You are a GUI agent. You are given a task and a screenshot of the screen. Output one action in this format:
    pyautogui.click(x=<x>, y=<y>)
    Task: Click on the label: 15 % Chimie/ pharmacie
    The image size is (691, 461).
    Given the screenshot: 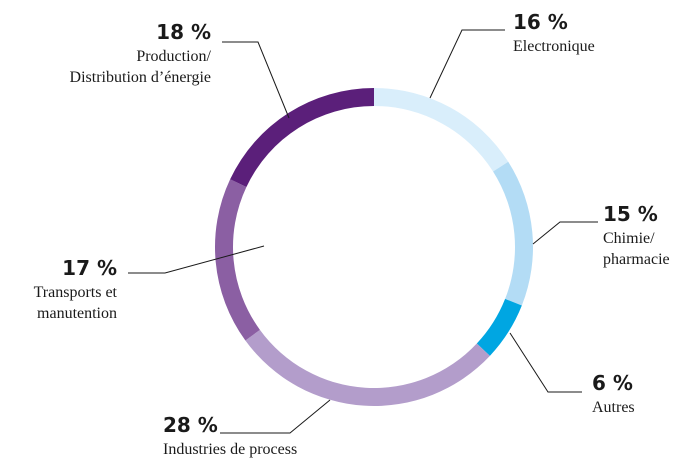 What is the action you would take?
    pyautogui.click(x=636, y=236)
    